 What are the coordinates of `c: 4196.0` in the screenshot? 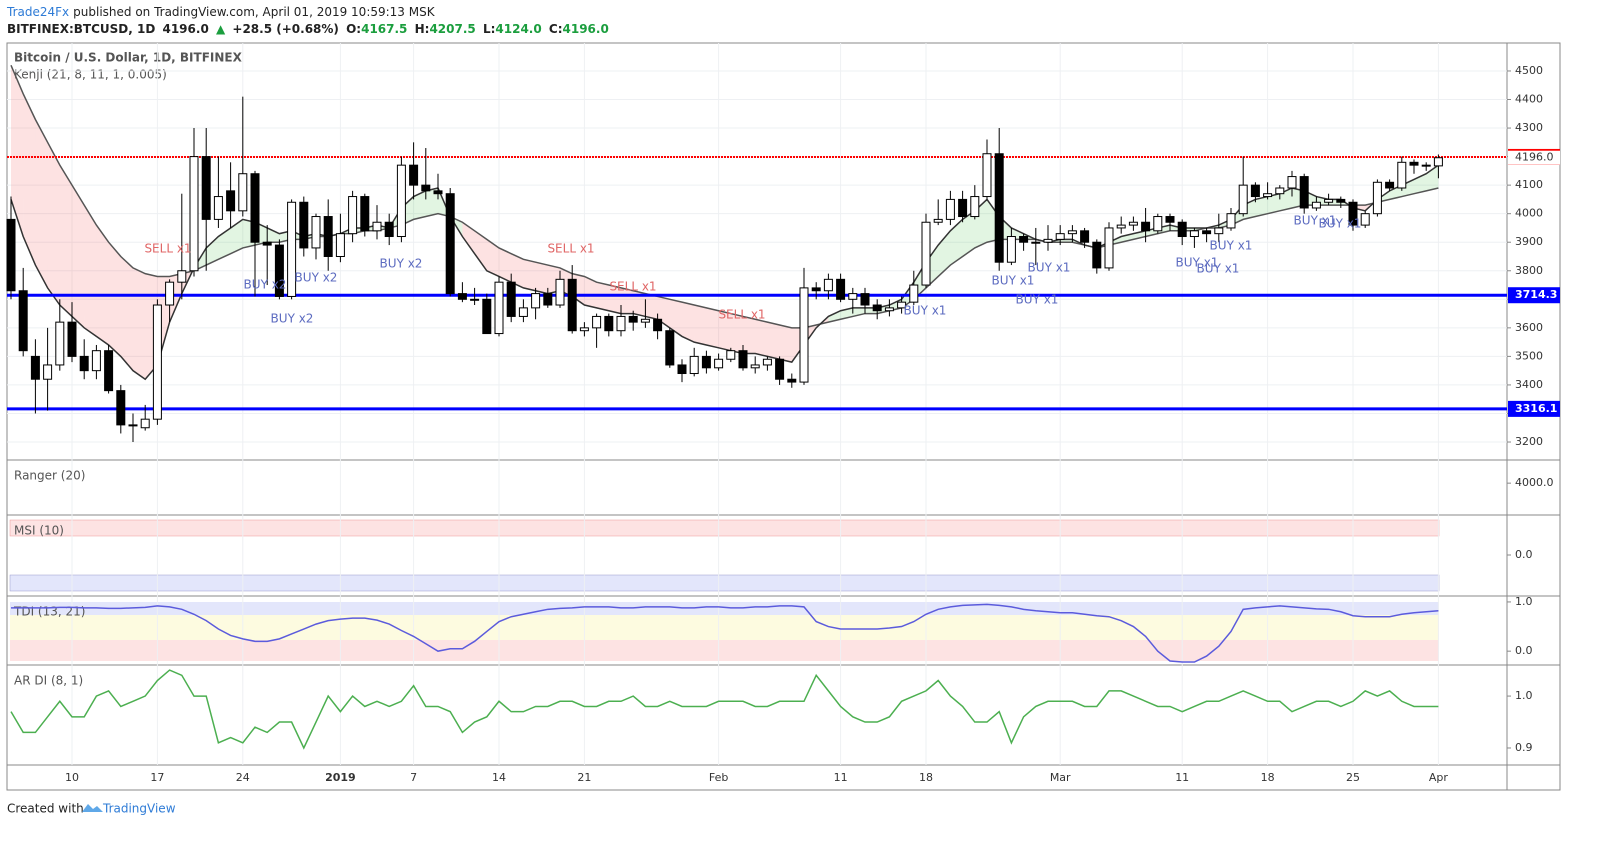 It's located at (585, 29).